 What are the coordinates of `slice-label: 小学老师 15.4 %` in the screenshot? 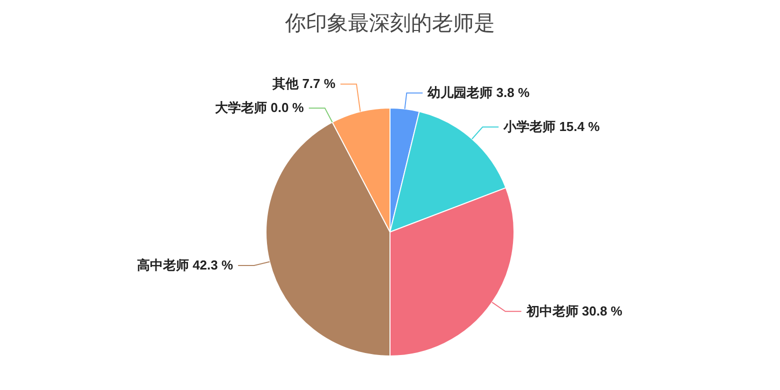 It's located at (551, 126).